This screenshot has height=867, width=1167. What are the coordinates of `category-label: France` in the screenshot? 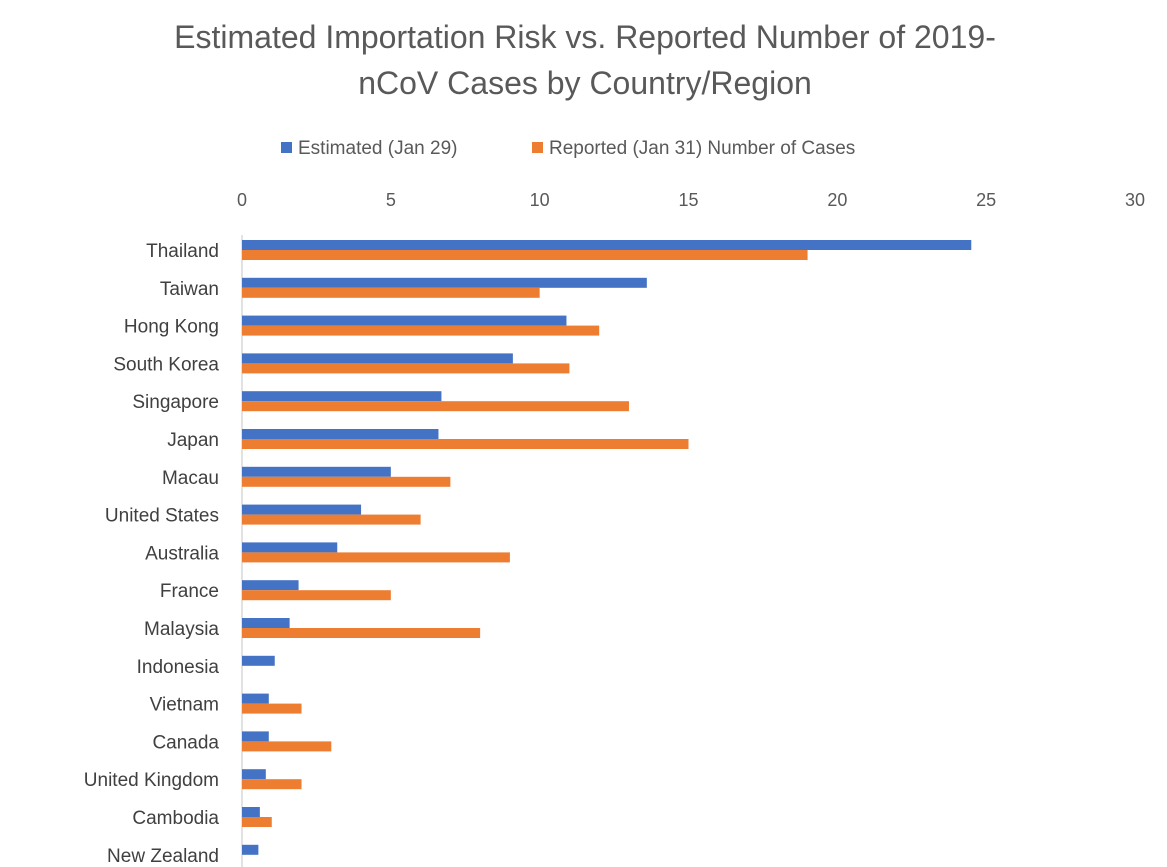 It's located at (189, 591).